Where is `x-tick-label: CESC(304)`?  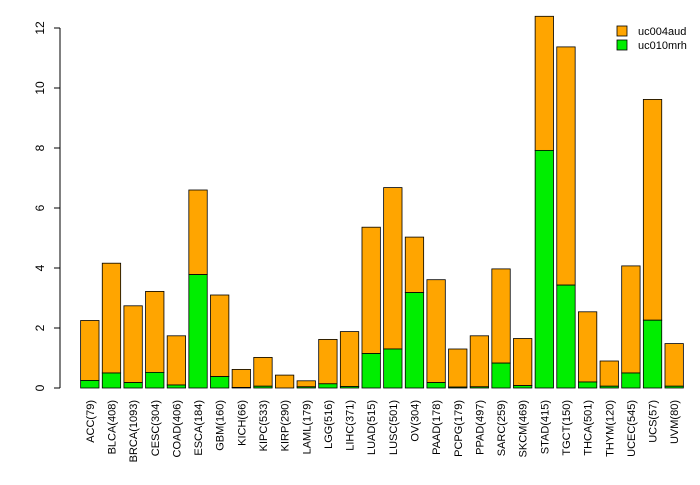 x-tick-label: CESC(304) is located at coordinates (156, 428).